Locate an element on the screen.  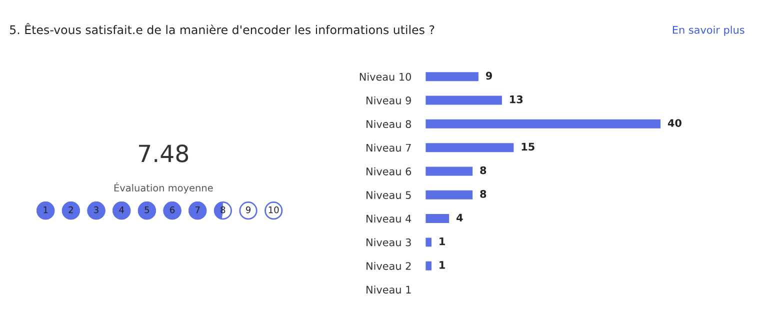
text: 9 is located at coordinates (248, 210).